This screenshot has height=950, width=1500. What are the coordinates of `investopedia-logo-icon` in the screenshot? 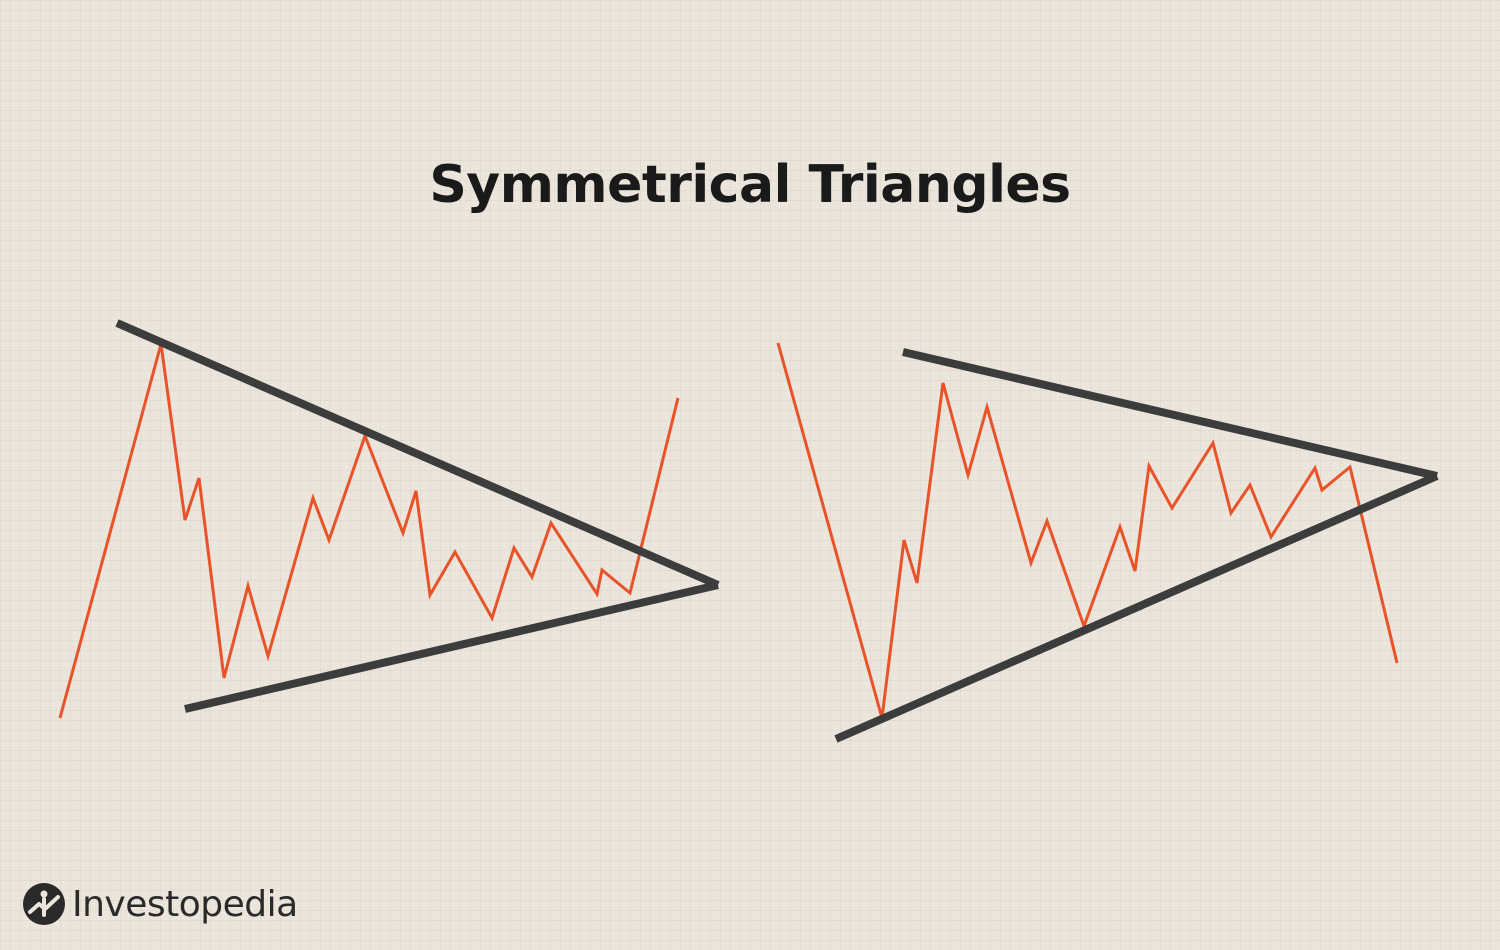 It's located at (44, 904).